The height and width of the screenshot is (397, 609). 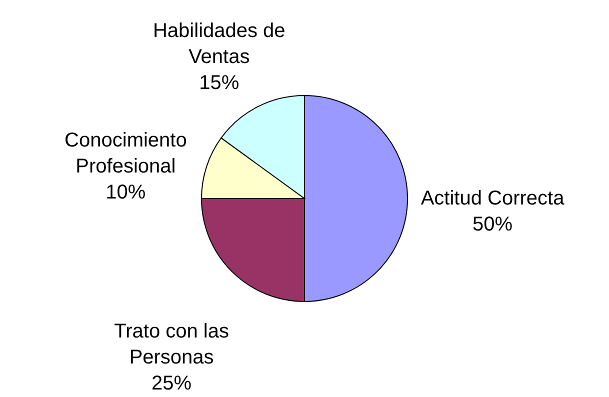 What do you see at coordinates (492, 225) in the screenshot?
I see `data-label: 50%` at bounding box center [492, 225].